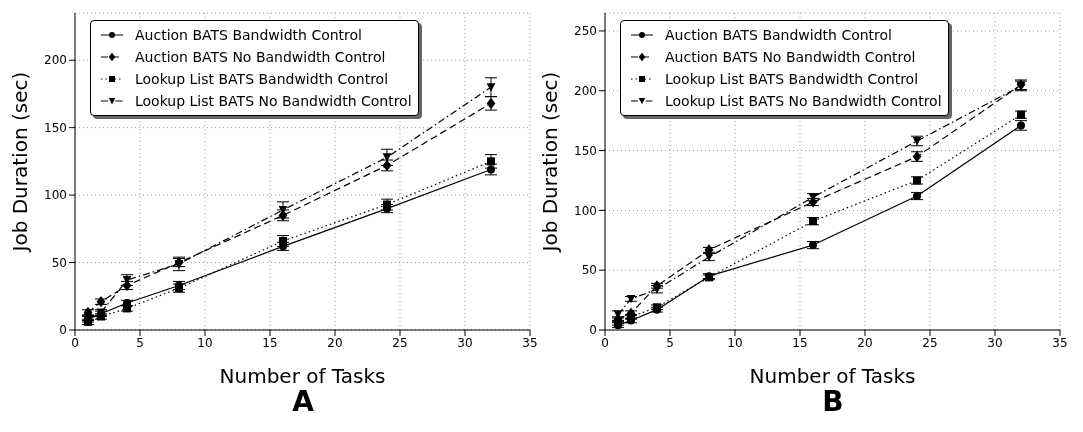 Image resolution: width=1083 pixels, height=432 pixels. I want to click on text: B, so click(833, 401).